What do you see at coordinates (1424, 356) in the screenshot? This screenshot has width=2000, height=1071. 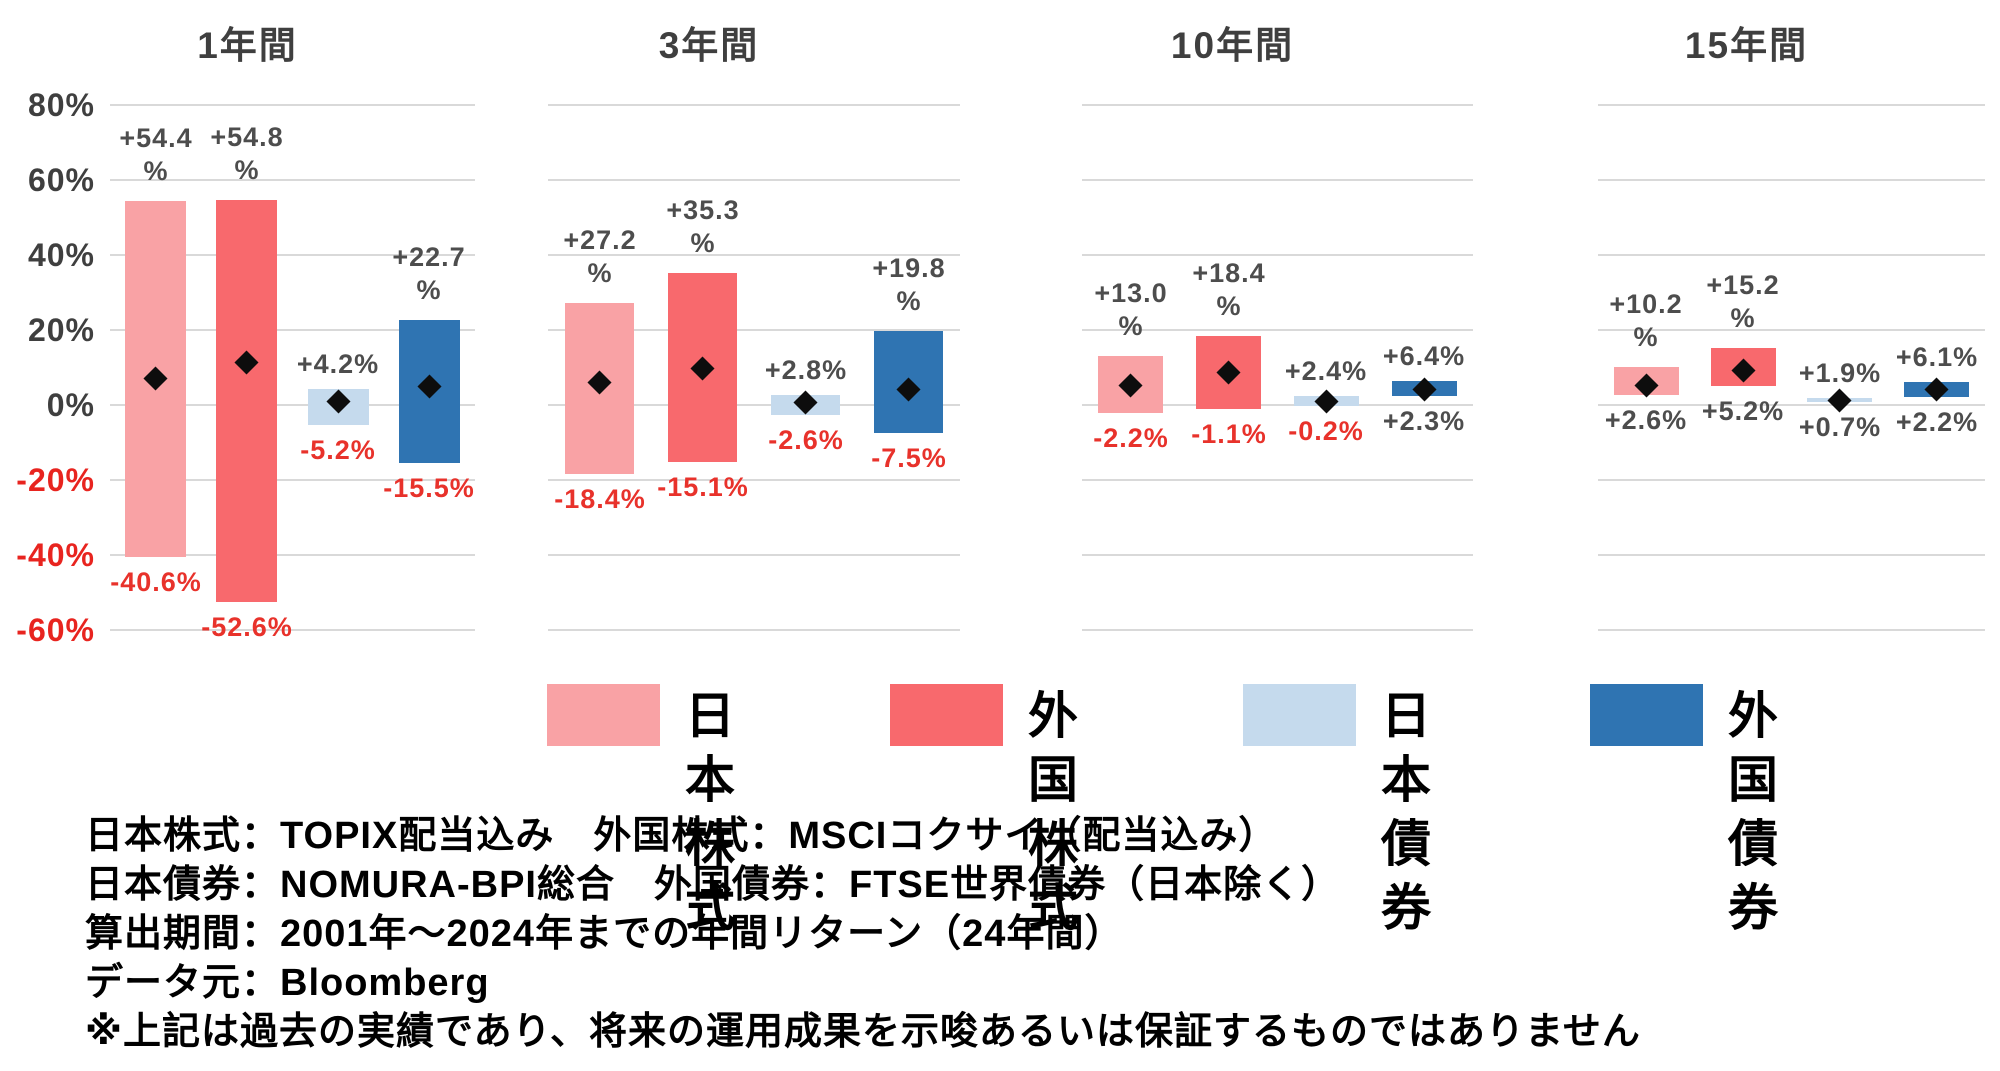 I see `max-value-label: +6.4%` at bounding box center [1424, 356].